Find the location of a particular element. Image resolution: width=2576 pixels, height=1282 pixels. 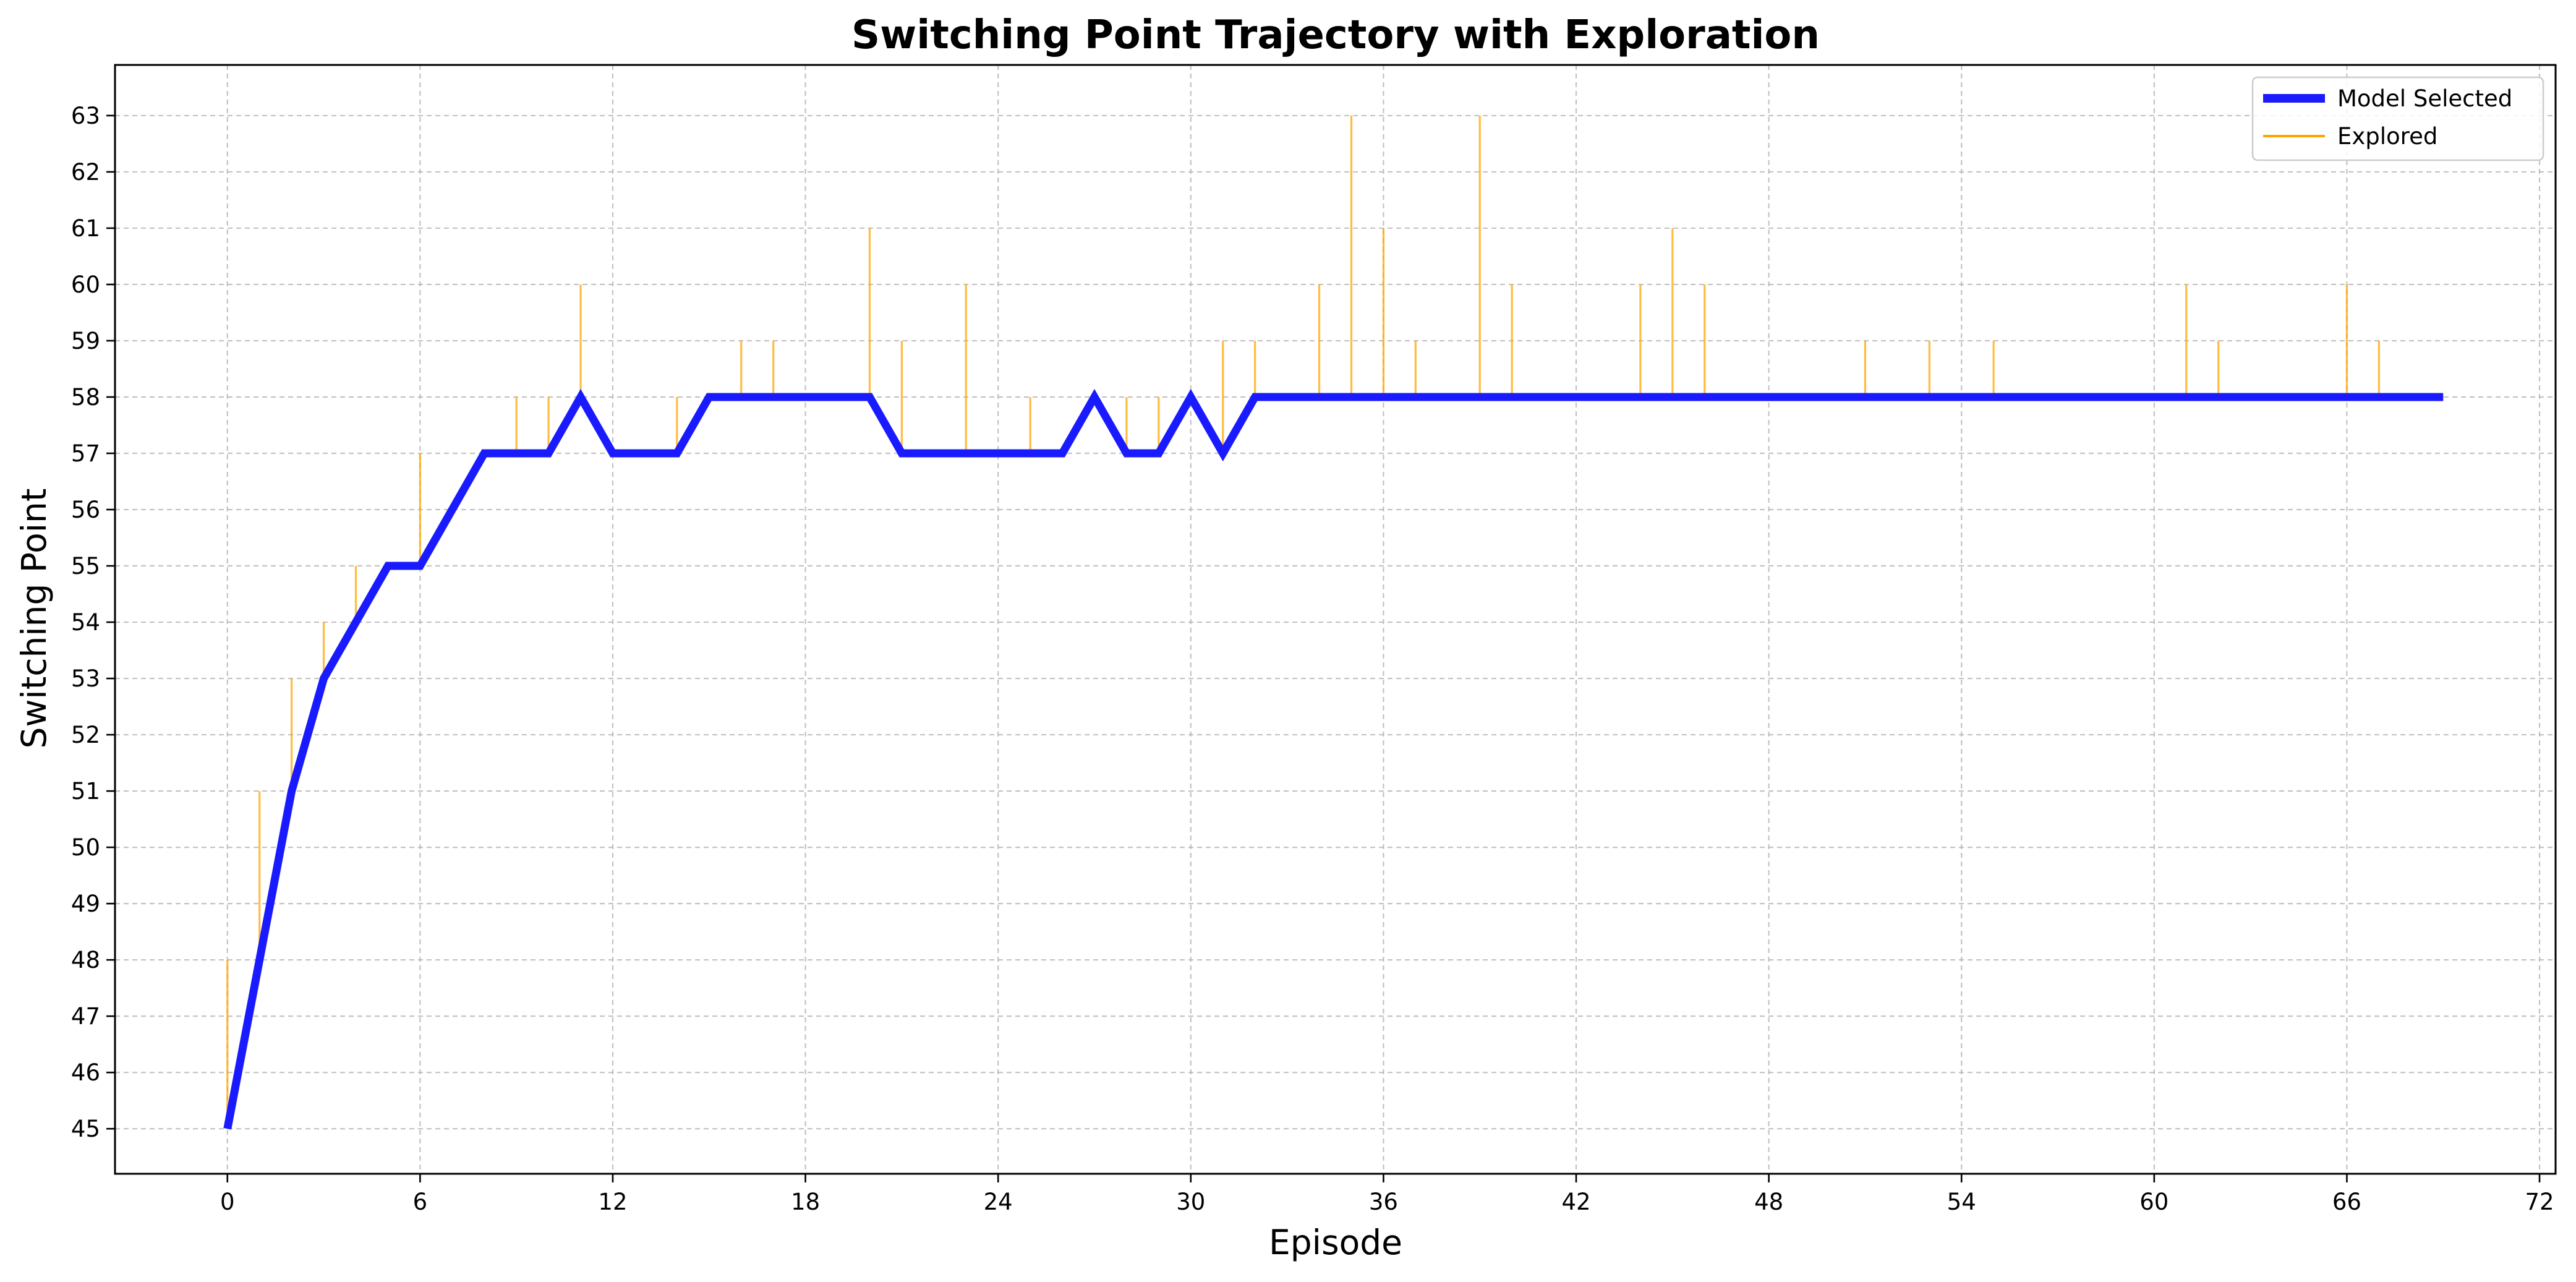

y-axis-ticks: 45 46 47 48 49 50 51 52 53 54 55 56 57 58 59 60 61 62 63 is located at coordinates (93, 622).